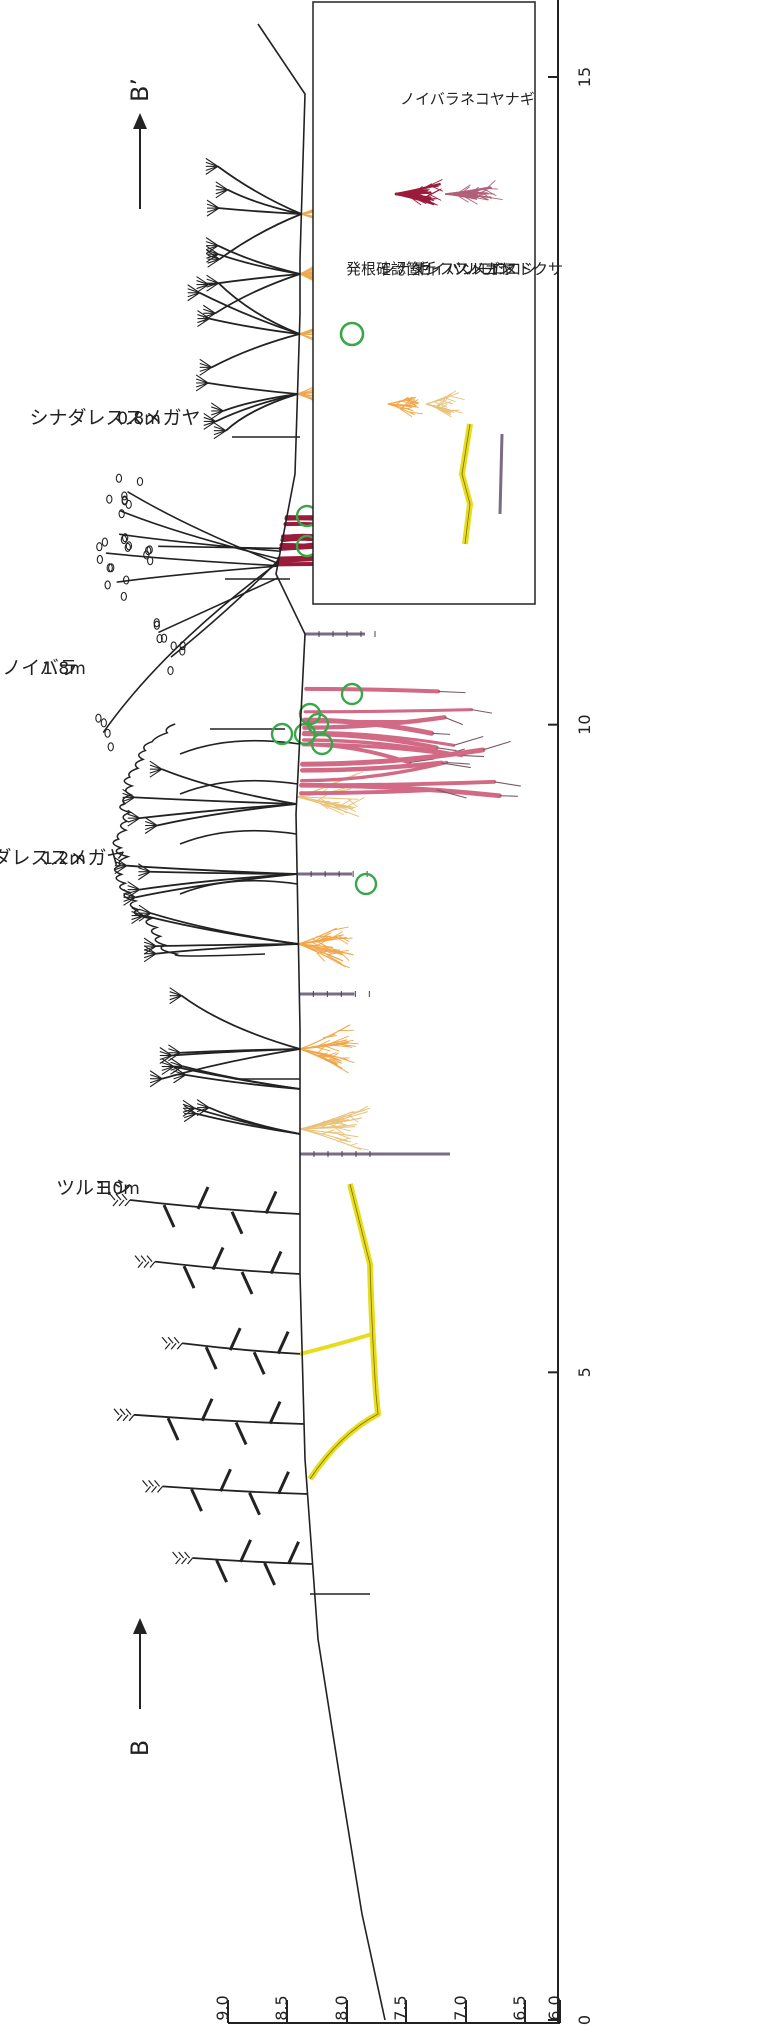 This screenshot has height=2038, width=767. What do you see at coordinates (281, 2007) in the screenshot?
I see `elevation-tick-label: 8.5` at bounding box center [281, 2007].